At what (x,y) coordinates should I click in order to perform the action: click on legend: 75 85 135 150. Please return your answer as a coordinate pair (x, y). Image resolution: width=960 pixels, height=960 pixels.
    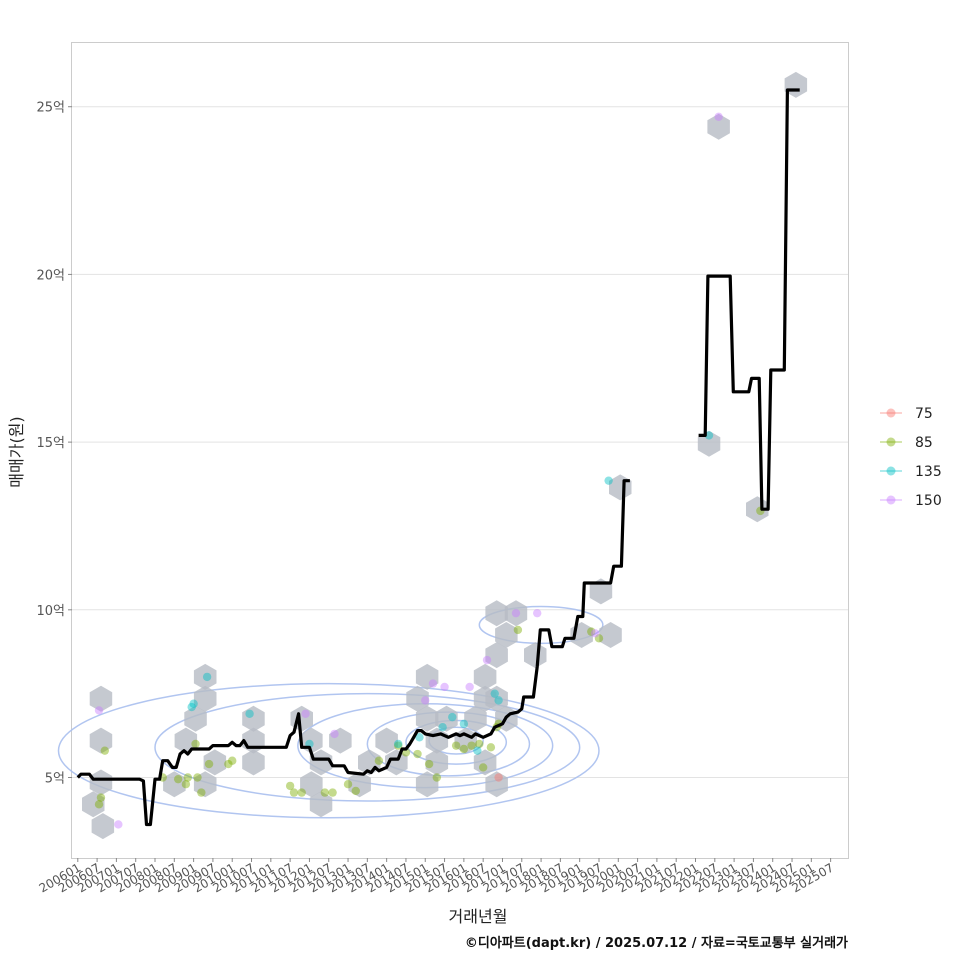
    Looking at the image, I should click on (911, 457).